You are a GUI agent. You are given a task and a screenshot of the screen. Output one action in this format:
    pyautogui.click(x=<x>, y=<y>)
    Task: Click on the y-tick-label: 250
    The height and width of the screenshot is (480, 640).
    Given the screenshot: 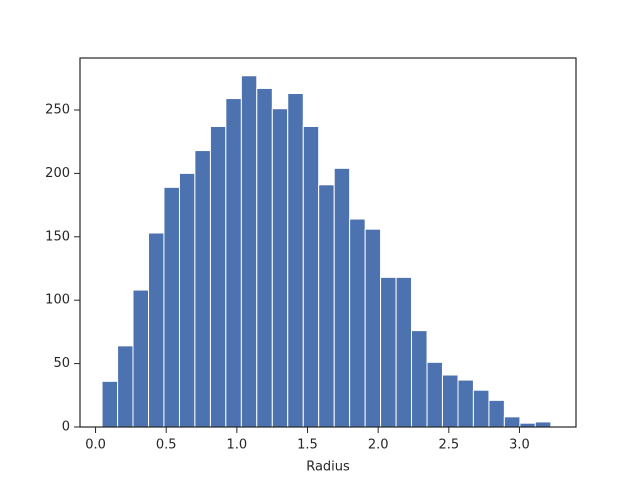 What is the action you would take?
    pyautogui.click(x=57, y=109)
    